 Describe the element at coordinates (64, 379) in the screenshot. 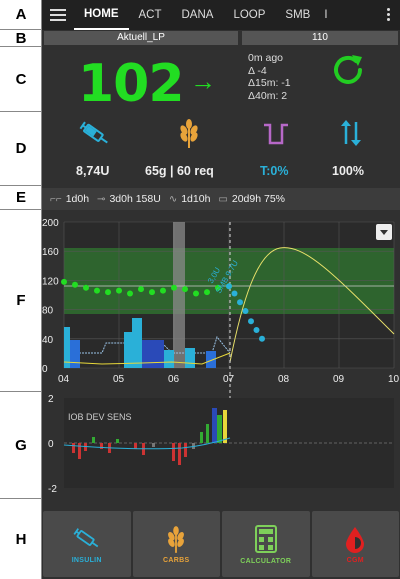

I see `x-tick-label: 04` at that location.